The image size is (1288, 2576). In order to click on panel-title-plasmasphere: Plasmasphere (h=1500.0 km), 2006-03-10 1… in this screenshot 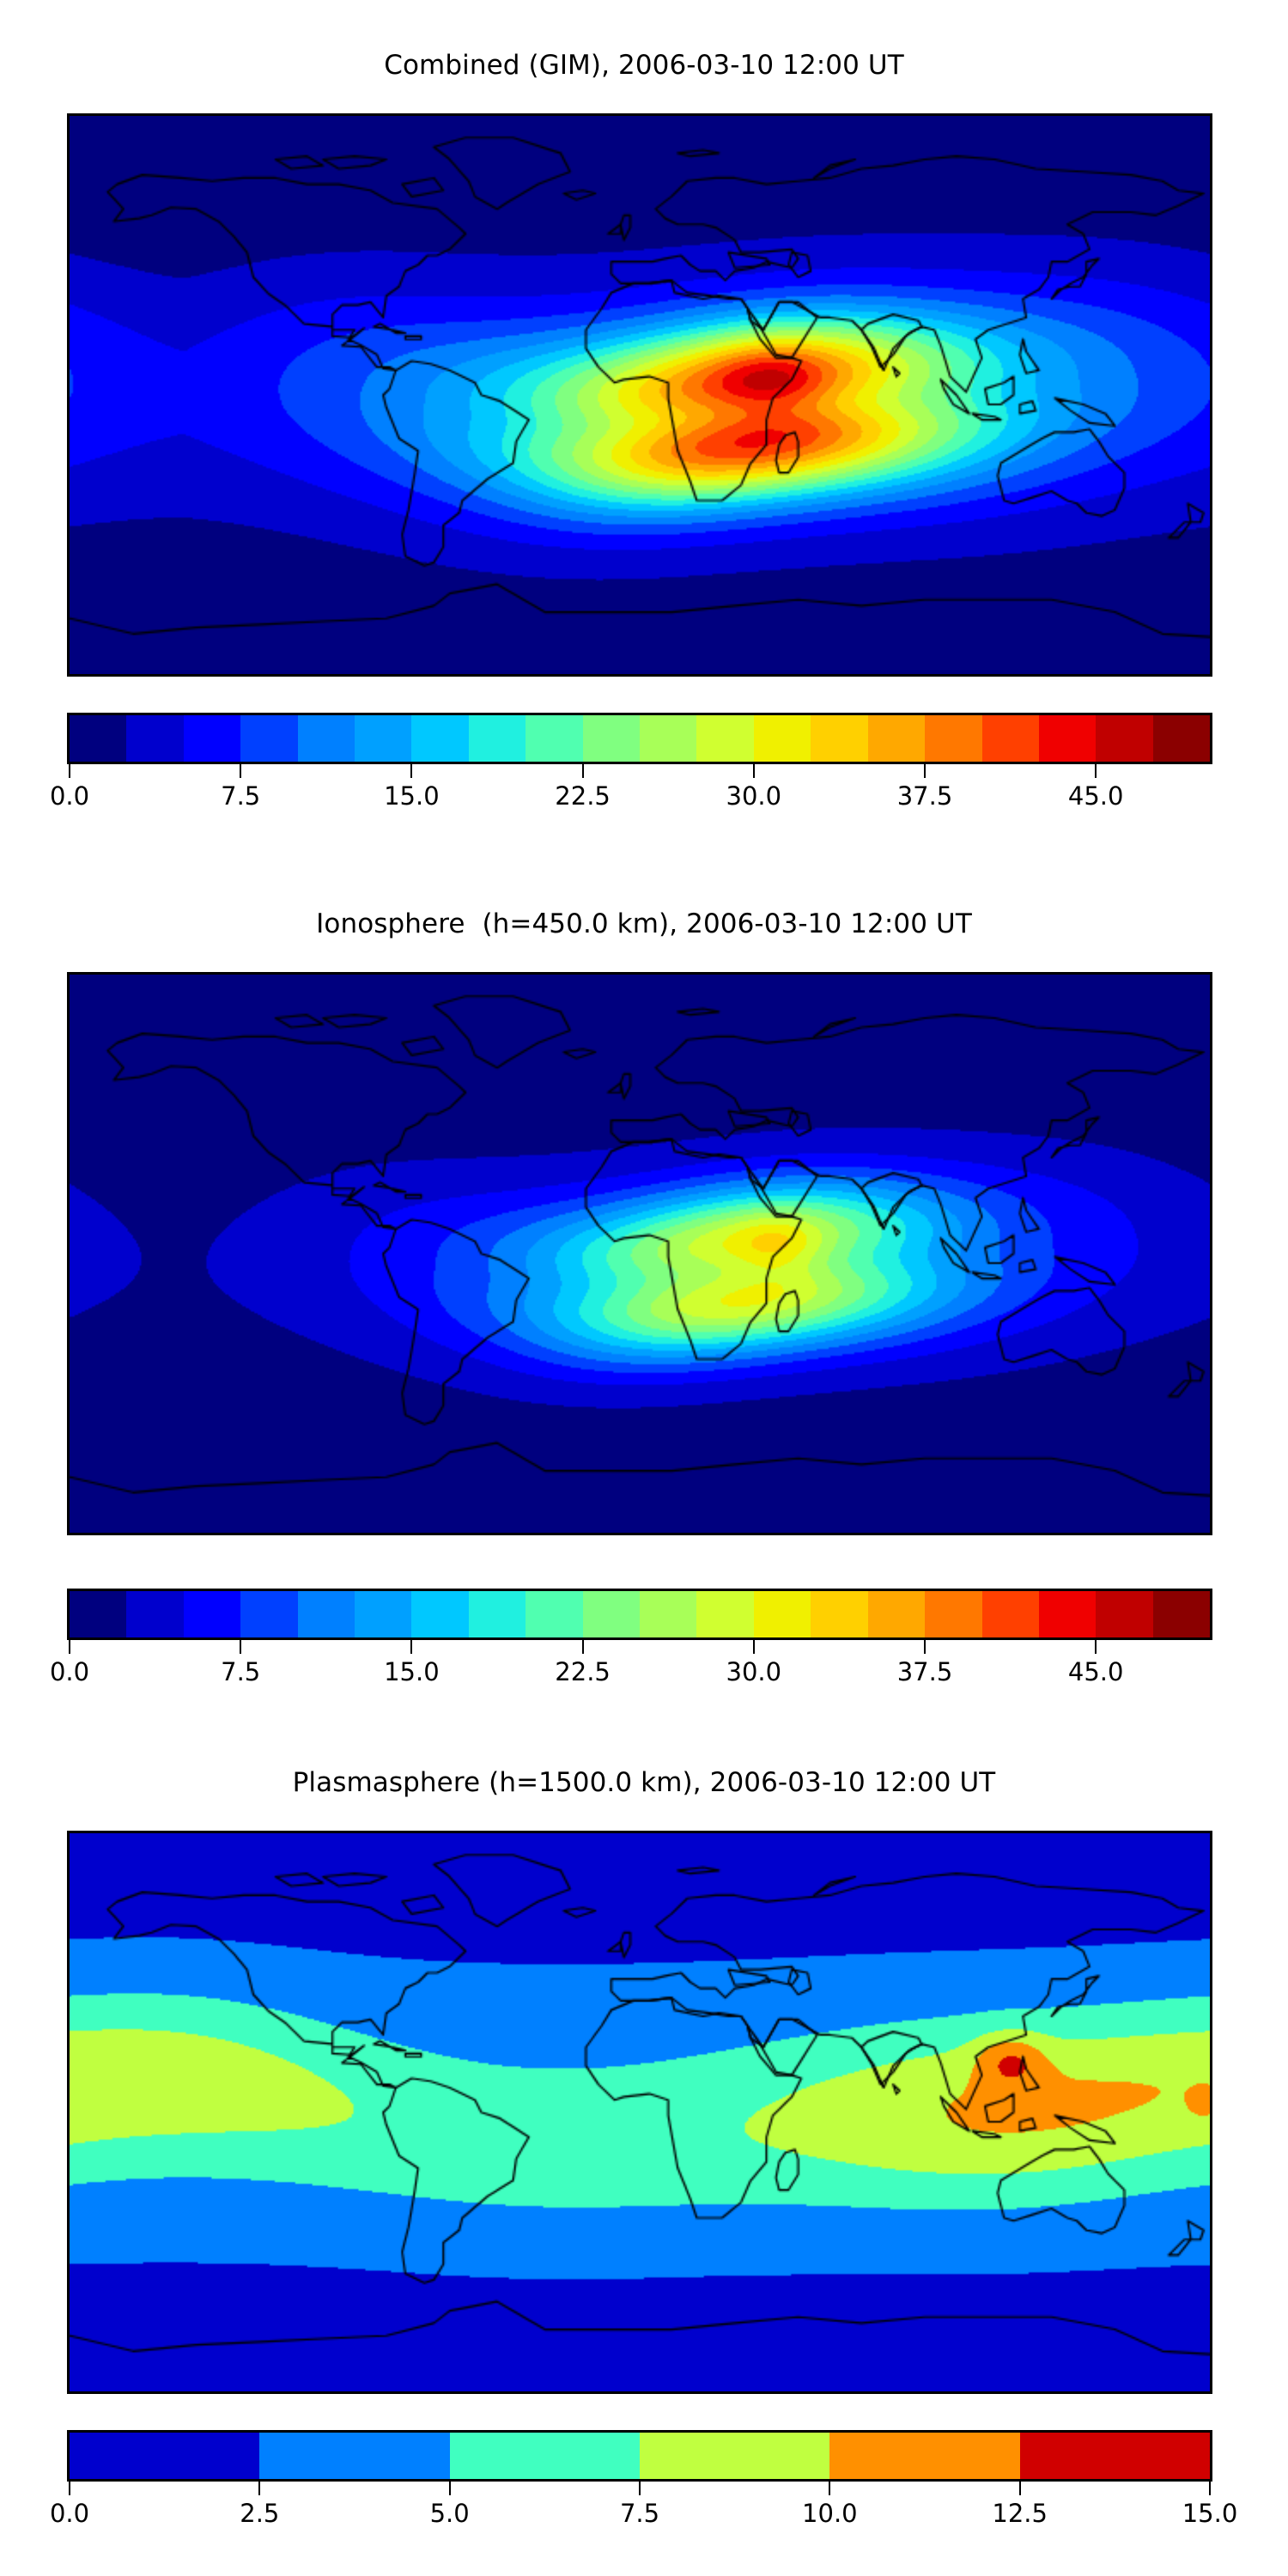, I will do `click(644, 1783)`.